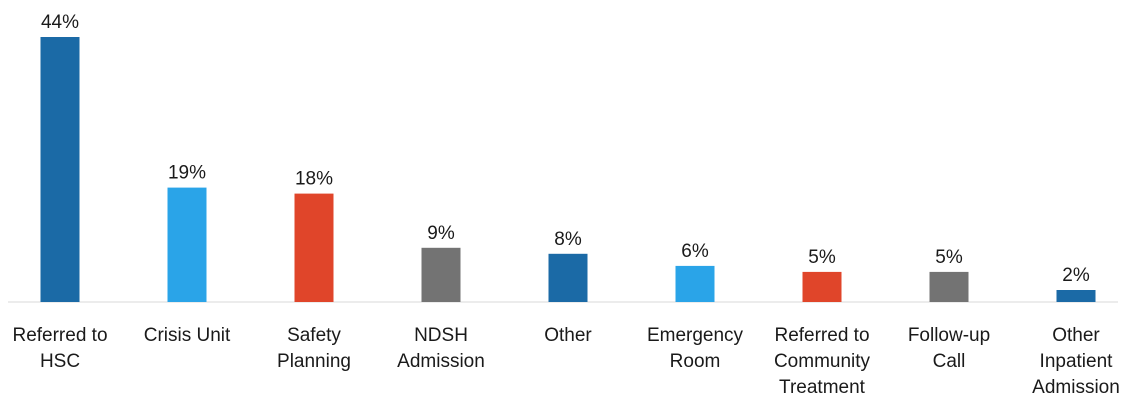 The image size is (1126, 398). Describe the element at coordinates (187, 173) in the screenshot. I see `value-label-2: 19%` at that location.